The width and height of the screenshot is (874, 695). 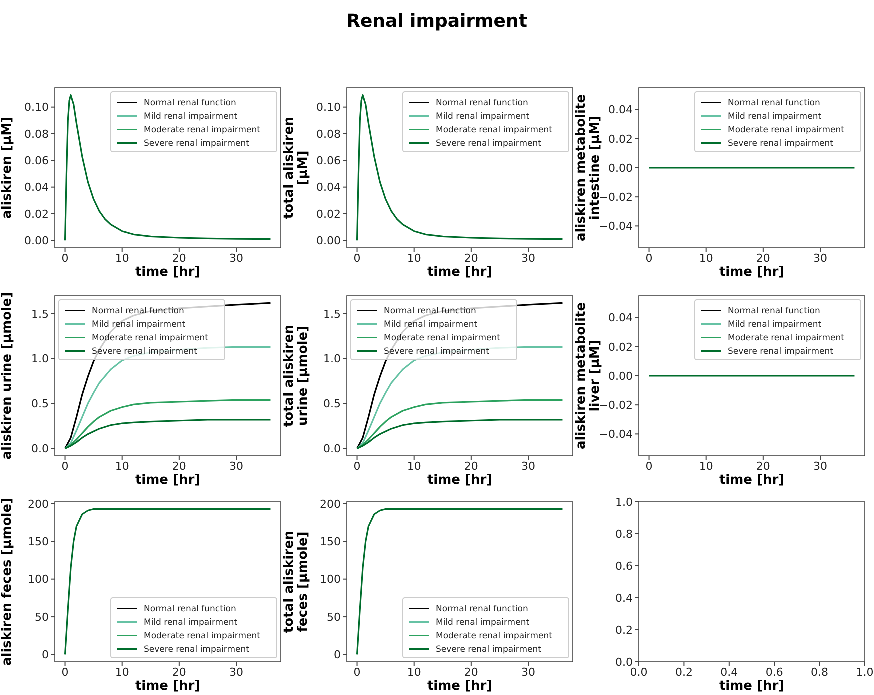 I want to click on y-tick-label: 0.06, so click(x=328, y=161).